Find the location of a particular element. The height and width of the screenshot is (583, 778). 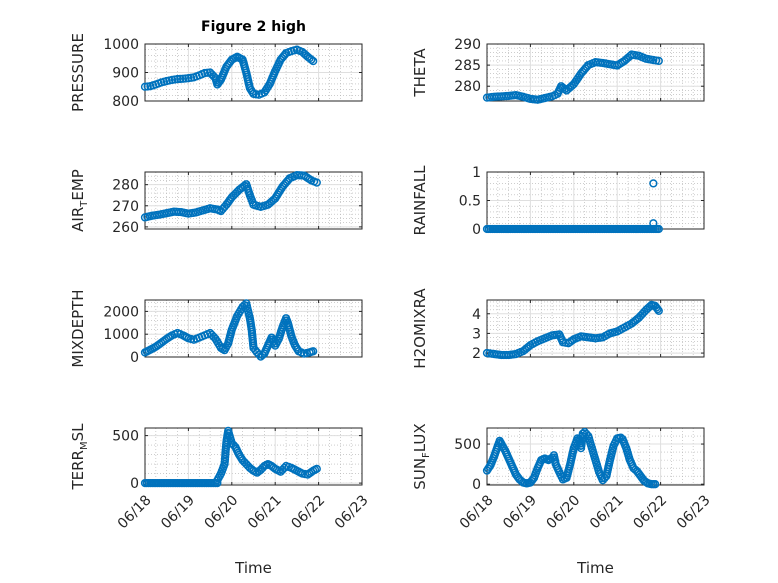

y-tick-label: 260 is located at coordinates (125, 228).